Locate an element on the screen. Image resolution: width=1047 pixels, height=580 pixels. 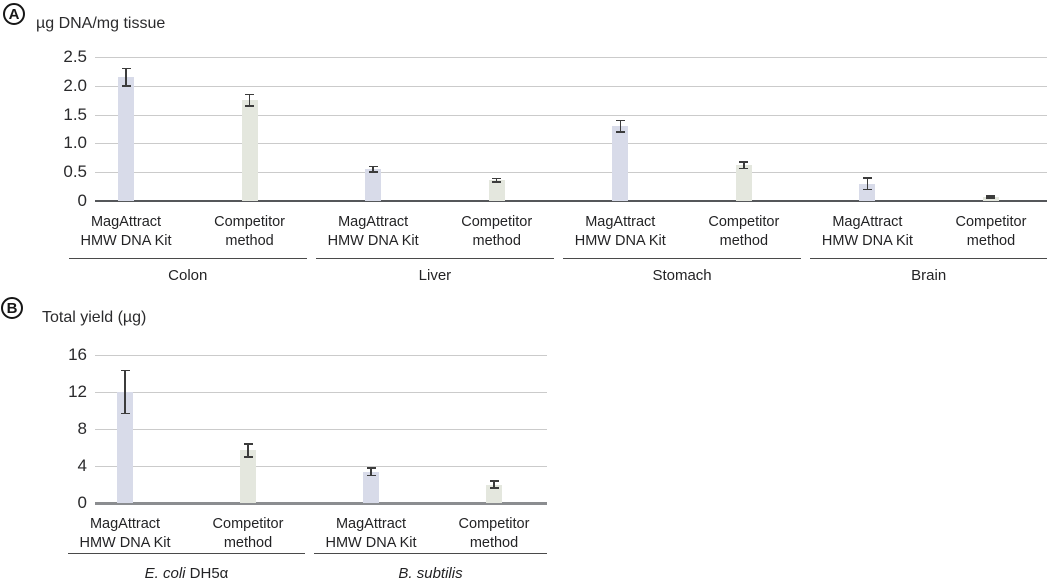
group-label-text: DH5α is located at coordinates (207, 572).